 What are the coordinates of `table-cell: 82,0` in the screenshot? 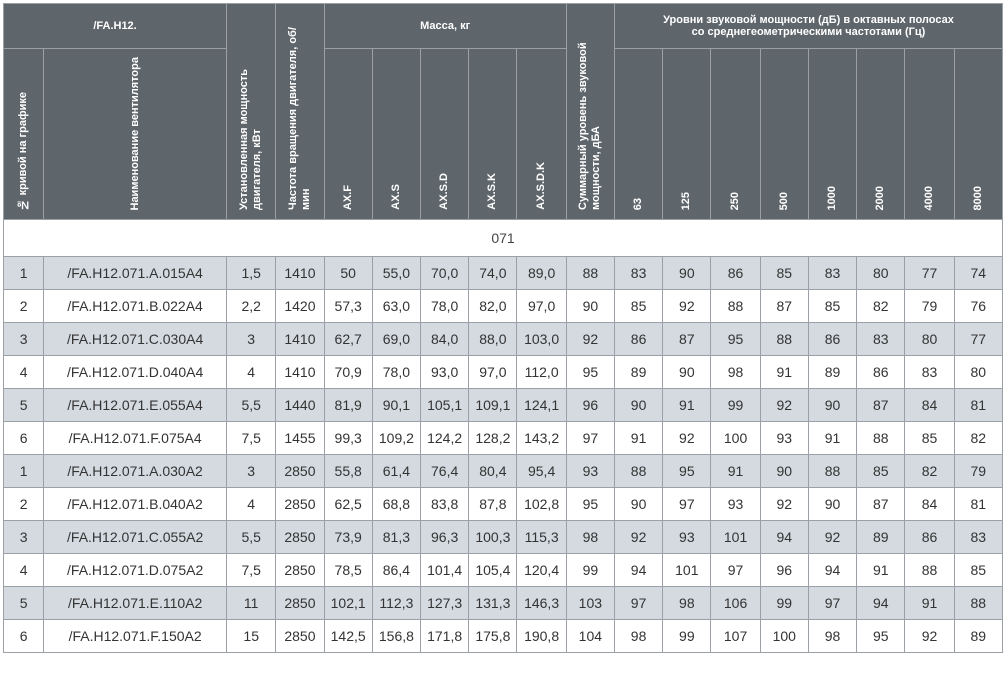 It's located at (493, 306).